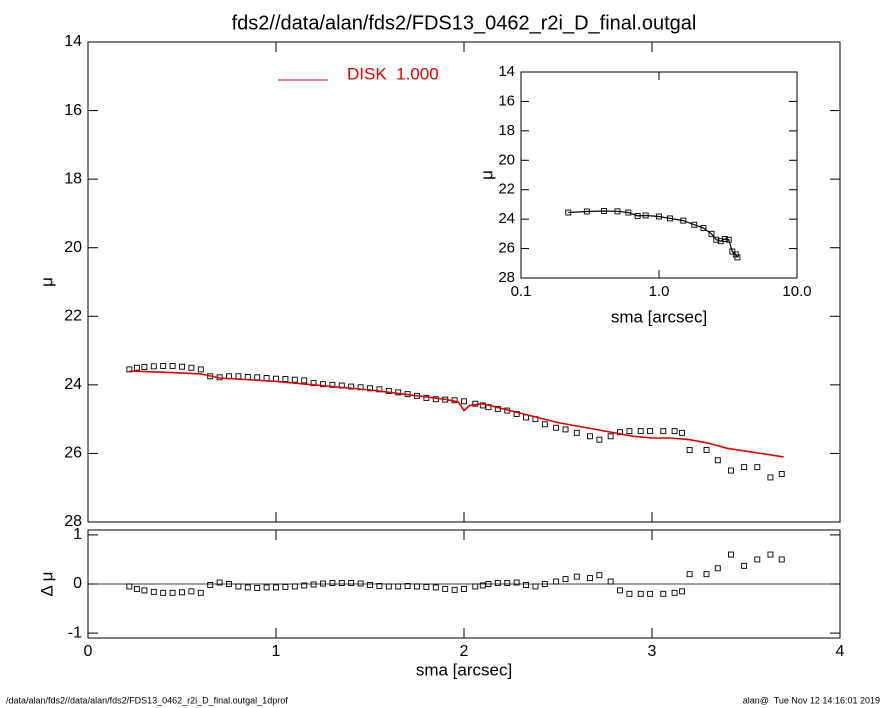  Describe the element at coordinates (659, 291) in the screenshot. I see `x-tick-label: 1.0` at that location.